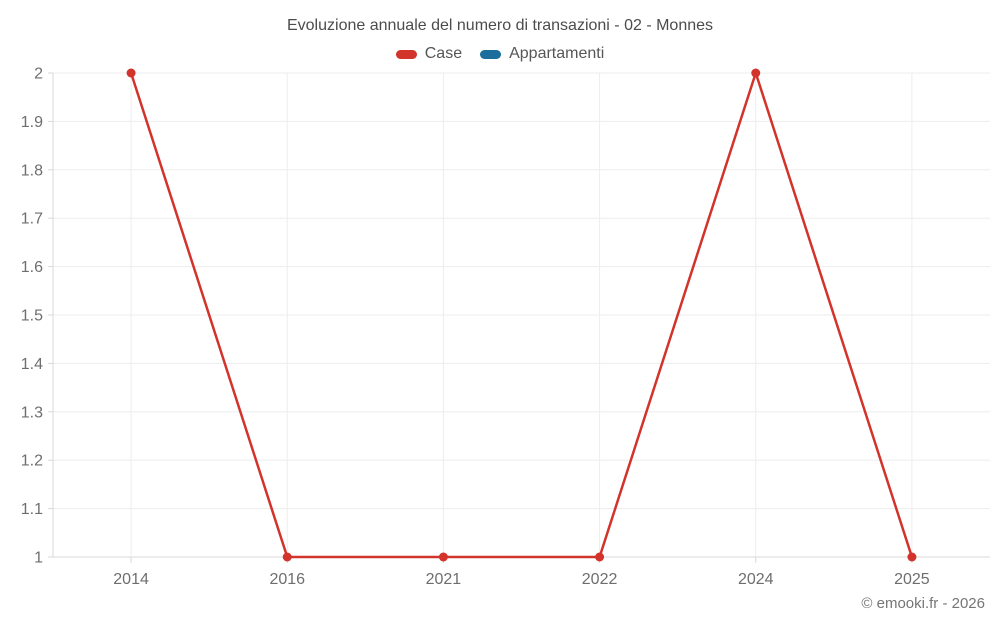 The image size is (1000, 625). What do you see at coordinates (32, 364) in the screenshot?
I see `y-tick-label: 1.4` at bounding box center [32, 364].